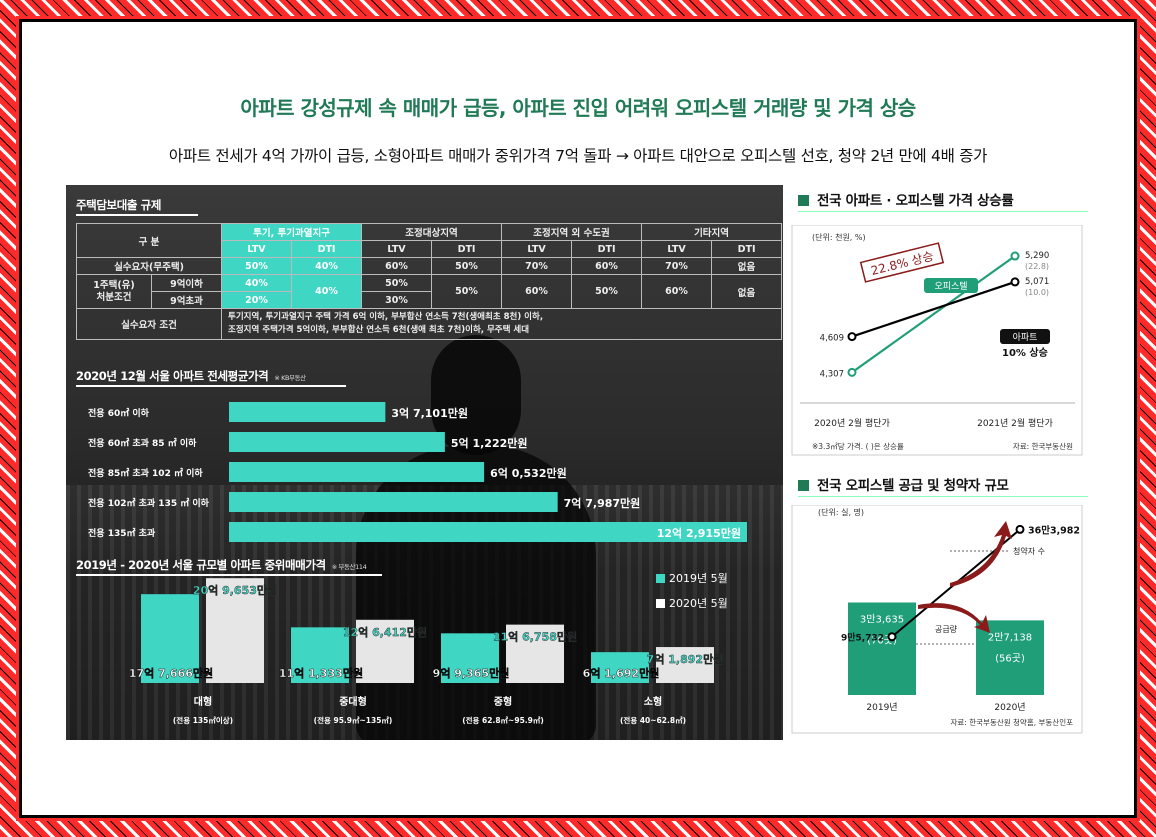  I want to click on supply-series-label: 공급량, so click(946, 629).